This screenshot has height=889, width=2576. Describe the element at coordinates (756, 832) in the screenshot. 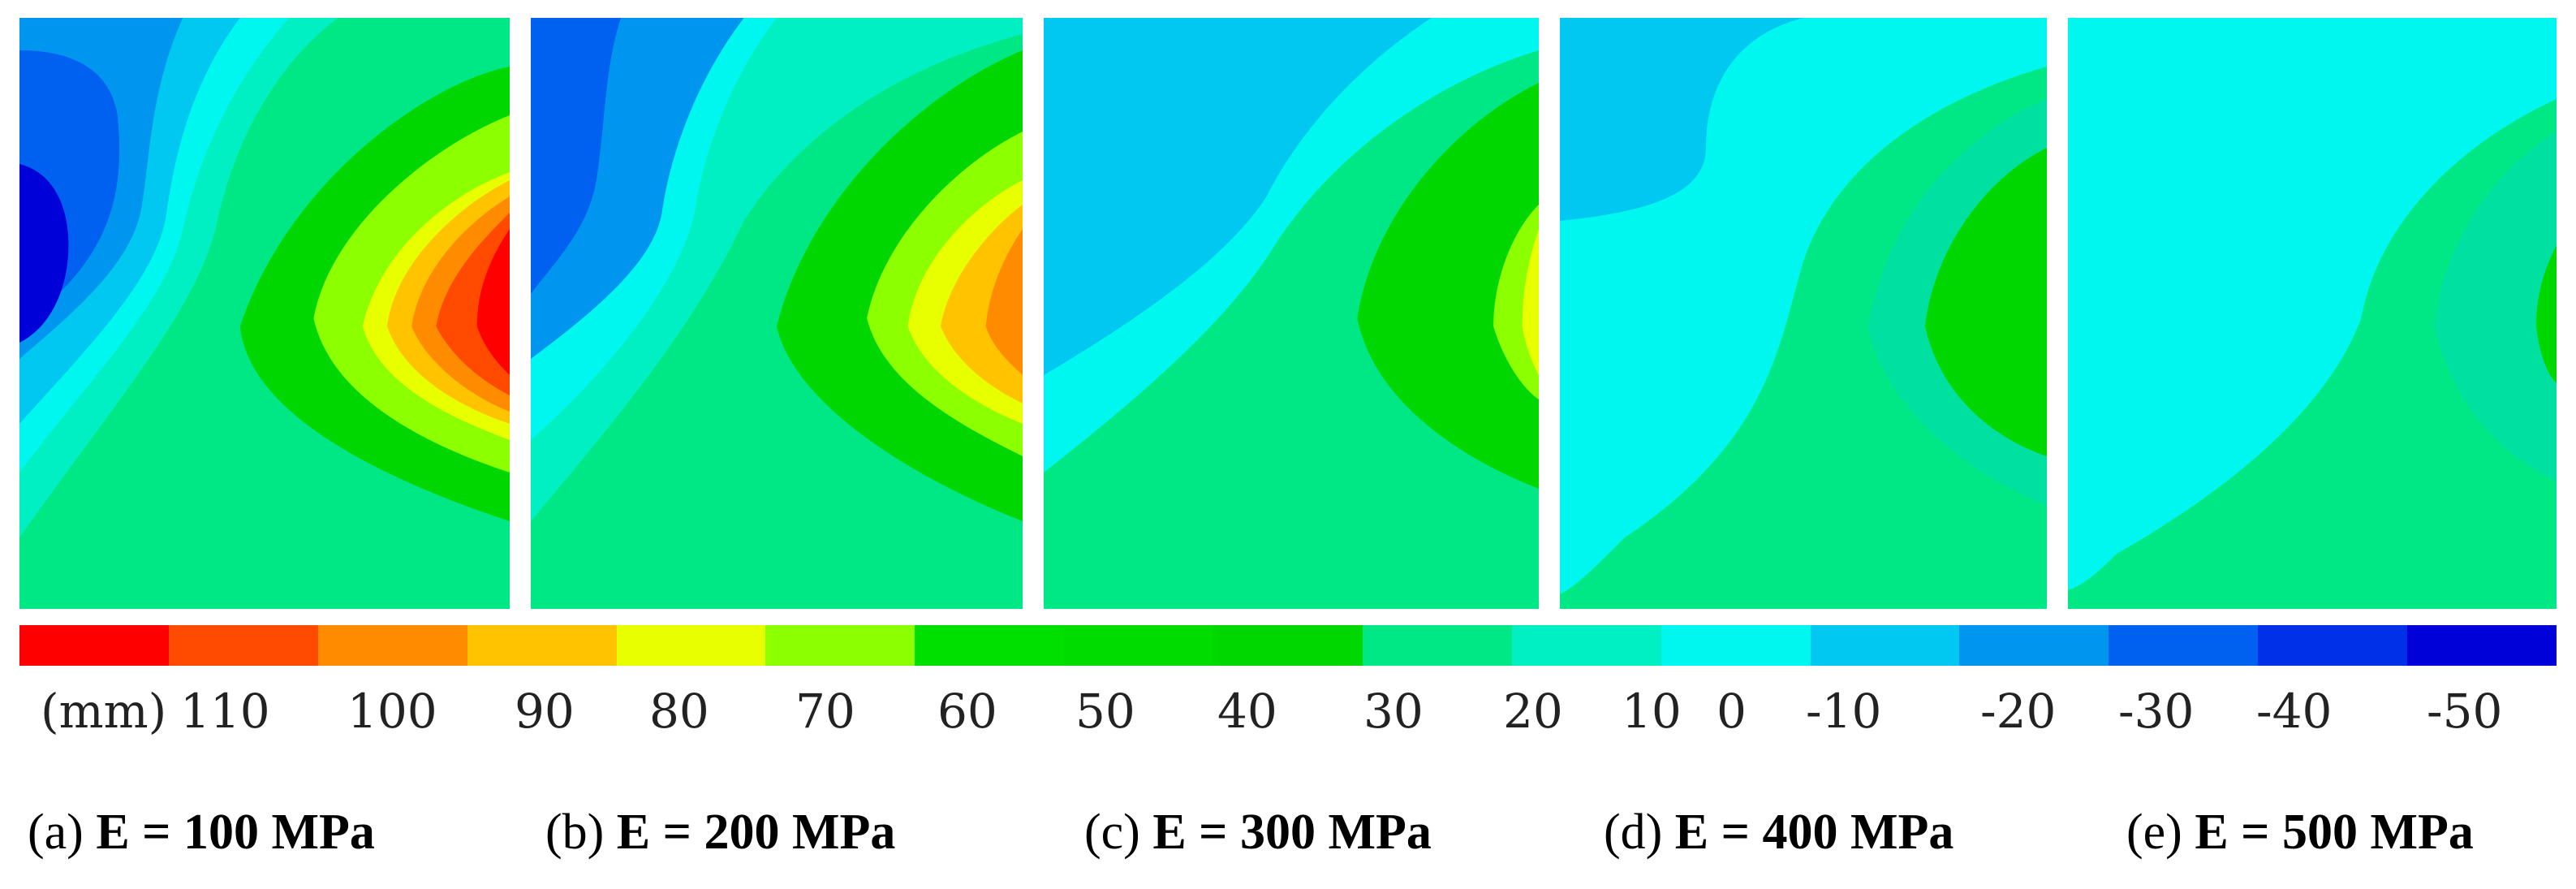

I see `caption-label: E = 200 MPa` at that location.